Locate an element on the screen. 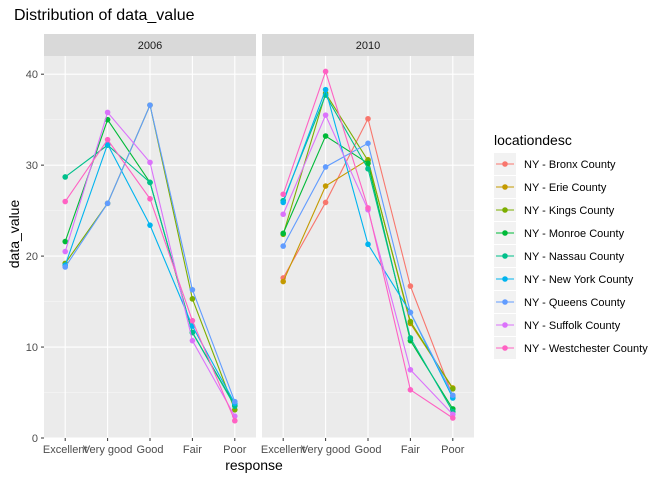 The height and width of the screenshot is (480, 672). y-tick-label: 20 is located at coordinates (32, 257).